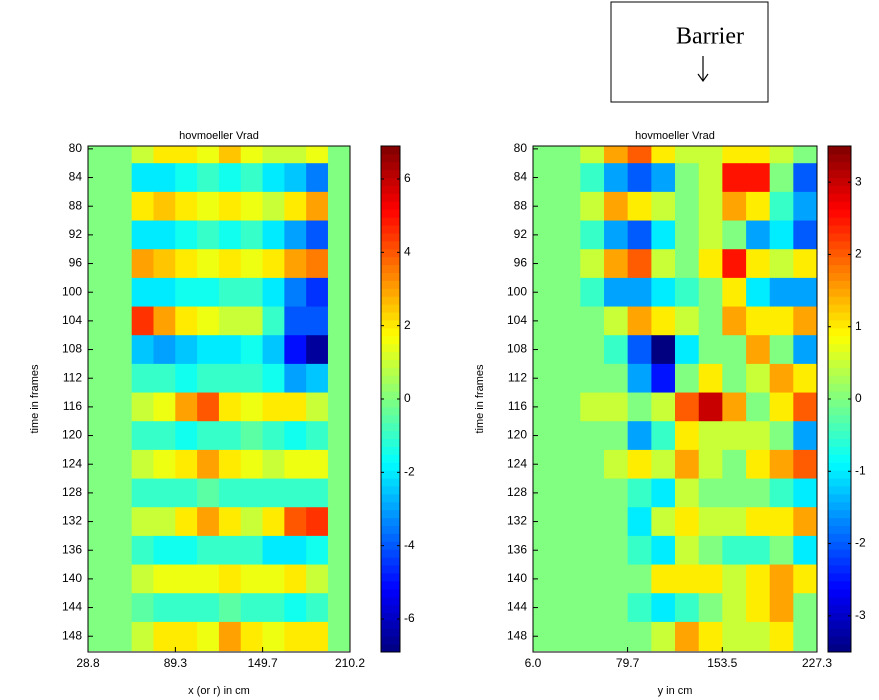 This screenshot has width=879, height=700. What do you see at coordinates (858, 398) in the screenshot?
I see `colorbar-tick-label: 0` at bounding box center [858, 398].